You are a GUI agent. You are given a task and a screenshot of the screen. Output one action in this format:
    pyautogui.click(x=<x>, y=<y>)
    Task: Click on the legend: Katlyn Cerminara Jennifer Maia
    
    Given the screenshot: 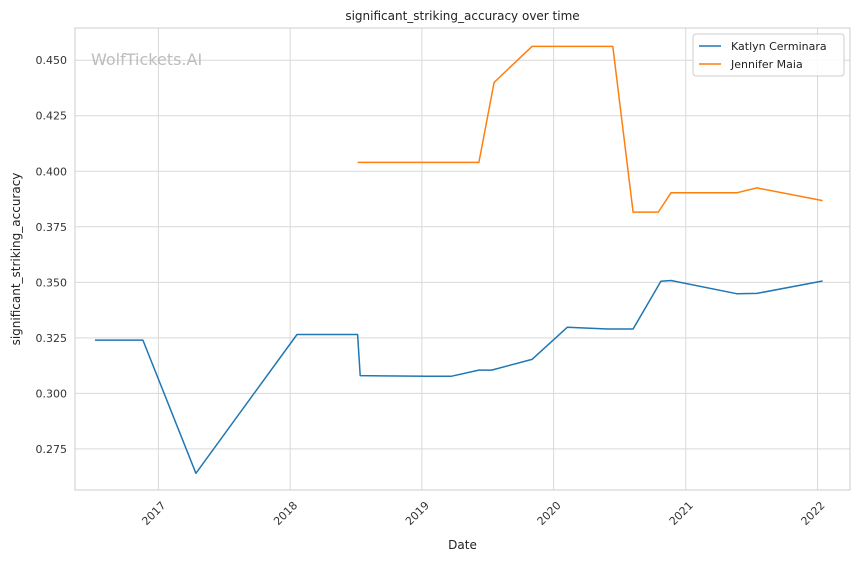 What is the action you would take?
    pyautogui.click(x=768, y=55)
    